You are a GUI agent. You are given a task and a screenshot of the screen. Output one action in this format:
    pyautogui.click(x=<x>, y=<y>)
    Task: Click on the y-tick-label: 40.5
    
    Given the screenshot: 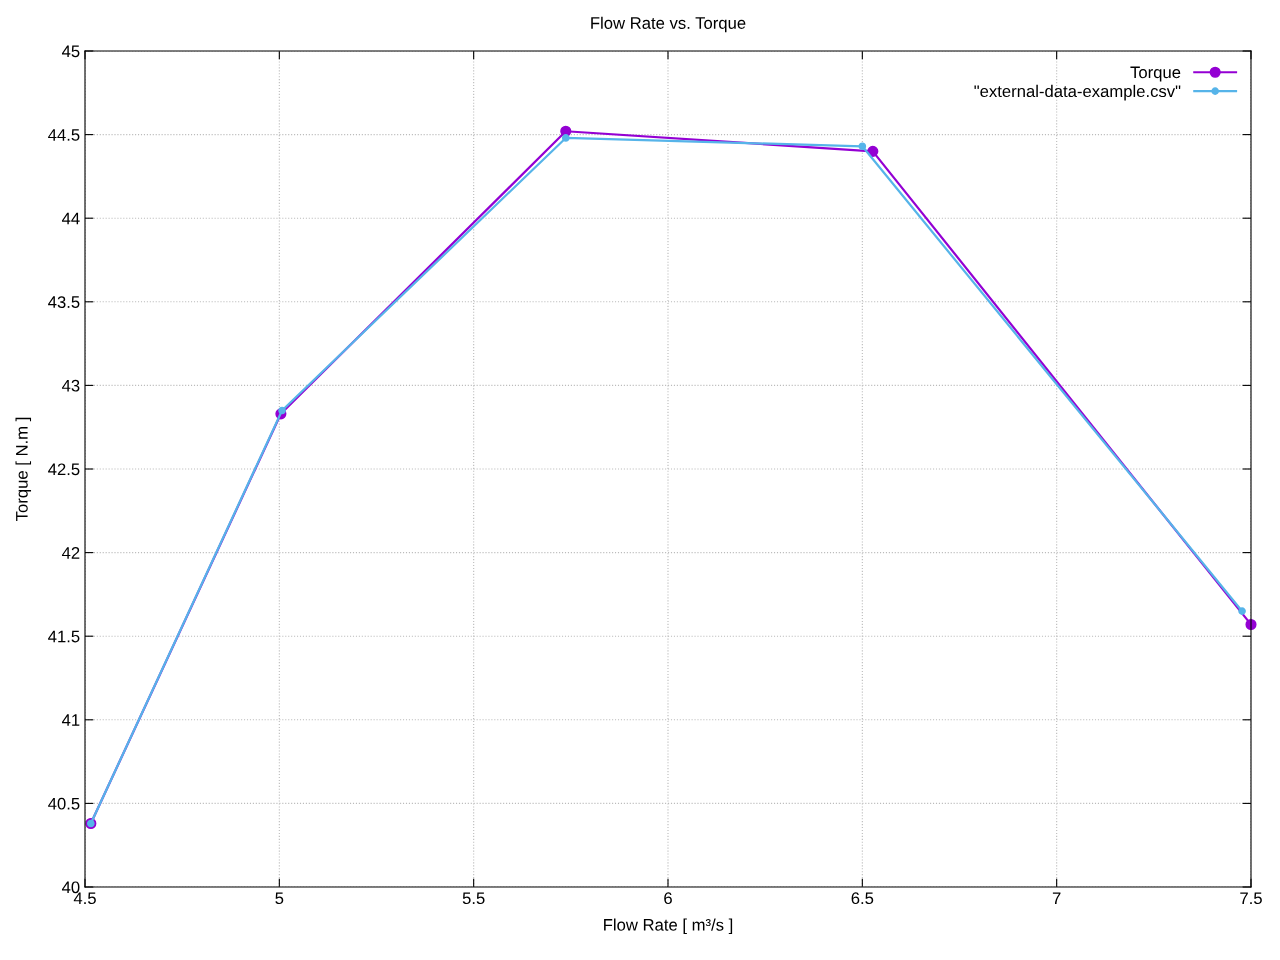 What is the action you would take?
    pyautogui.click(x=64, y=803)
    